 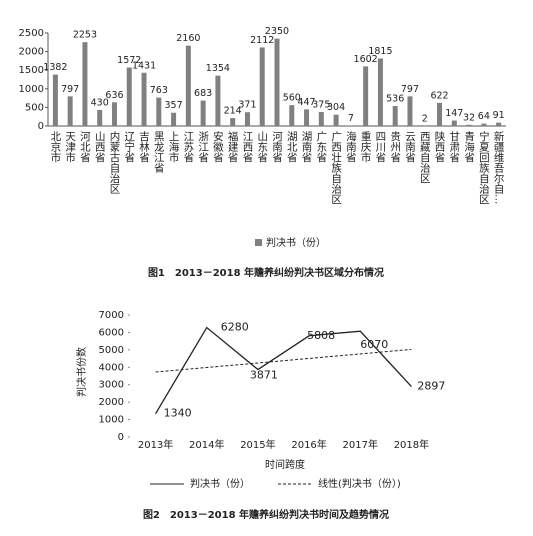 What do you see at coordinates (206, 444) in the screenshot?
I see `x-tick-label: 2014年` at bounding box center [206, 444].